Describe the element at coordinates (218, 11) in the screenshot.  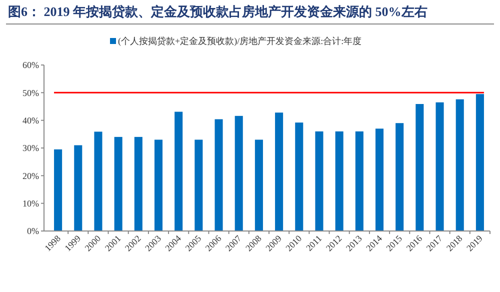
I see `chart-title: 图6： 2019 年按揭贷款、定金及预收款占房地产开发资金来源的 50%左右` at that location.